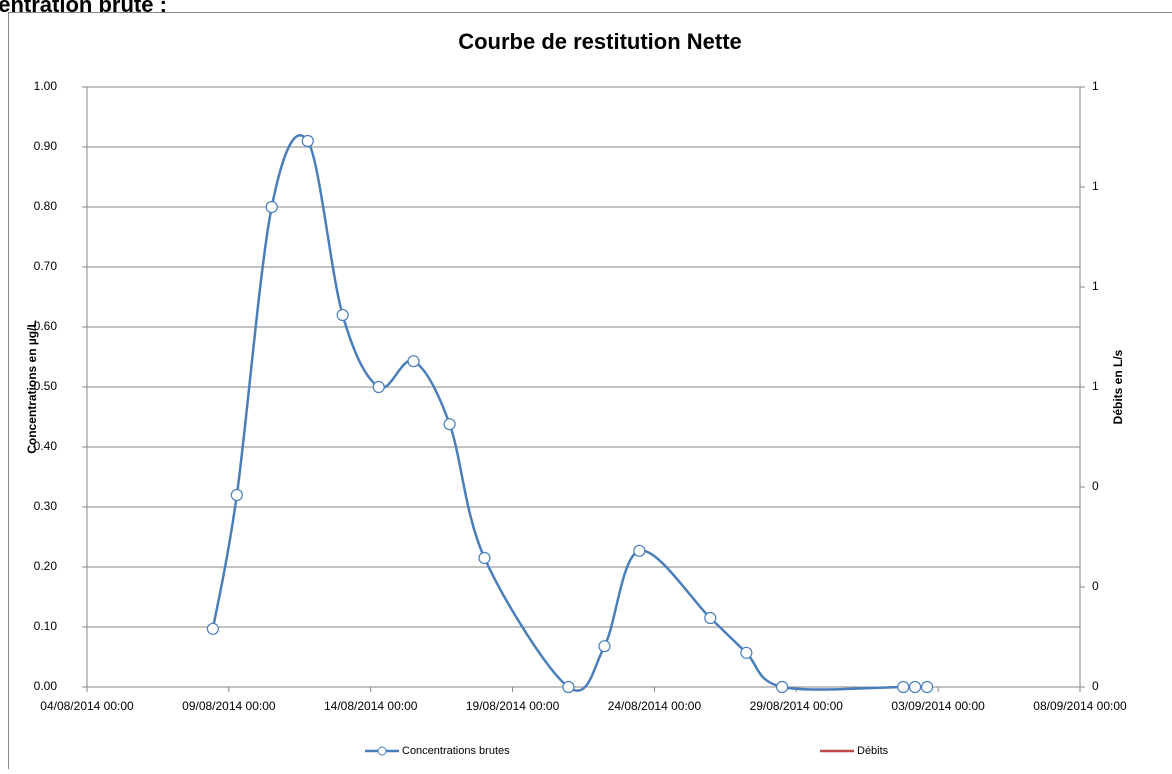 The image size is (1172, 774). What do you see at coordinates (371, 706) in the screenshot?
I see `x-tick-label: 14/08/2014 00:00` at bounding box center [371, 706].